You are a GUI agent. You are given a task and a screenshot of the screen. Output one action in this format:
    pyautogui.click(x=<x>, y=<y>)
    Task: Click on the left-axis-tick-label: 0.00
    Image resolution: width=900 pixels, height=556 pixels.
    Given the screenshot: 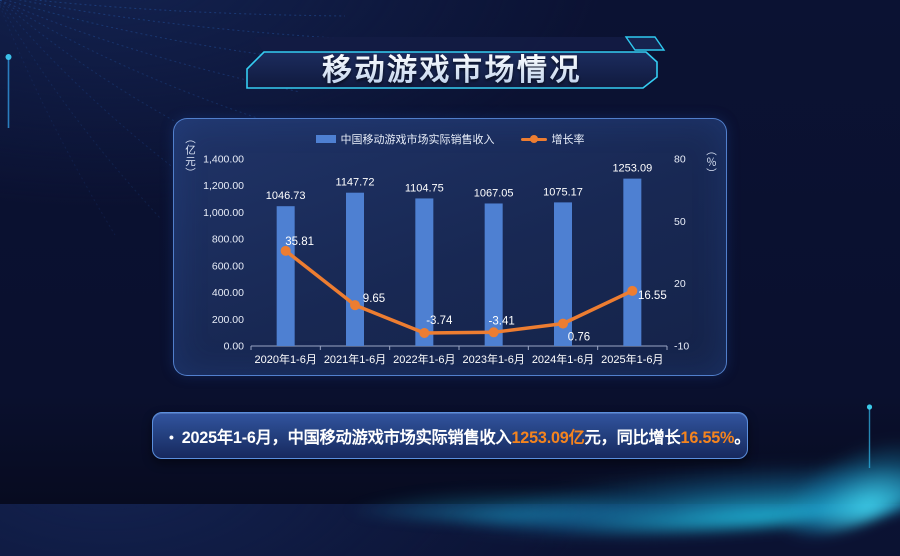 What is the action you would take?
    pyautogui.click(x=234, y=347)
    